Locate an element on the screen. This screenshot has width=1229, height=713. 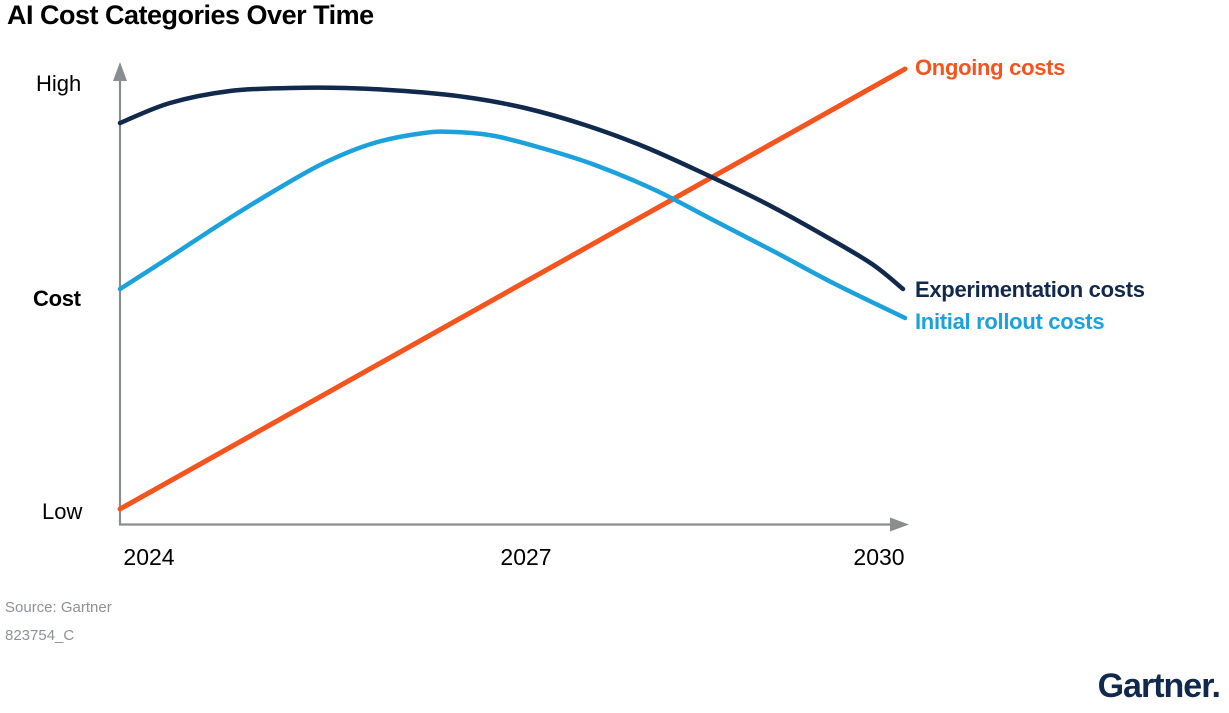
x-axis-arrow-icon is located at coordinates (899, 524).